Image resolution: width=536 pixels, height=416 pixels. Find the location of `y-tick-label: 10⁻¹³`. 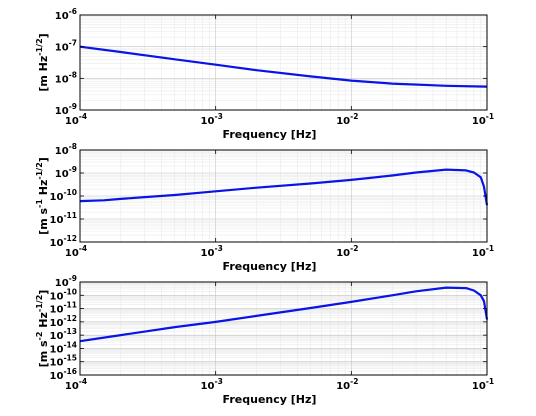

y-tick-label: 10⁻¹³ is located at coordinates (63, 334).